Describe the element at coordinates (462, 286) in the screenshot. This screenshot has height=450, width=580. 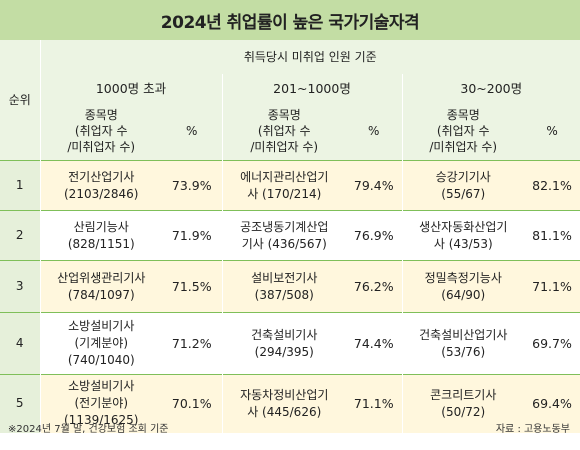
I see `qualification-name-cell: 정밀측정기능사 (64/90)` at that location.